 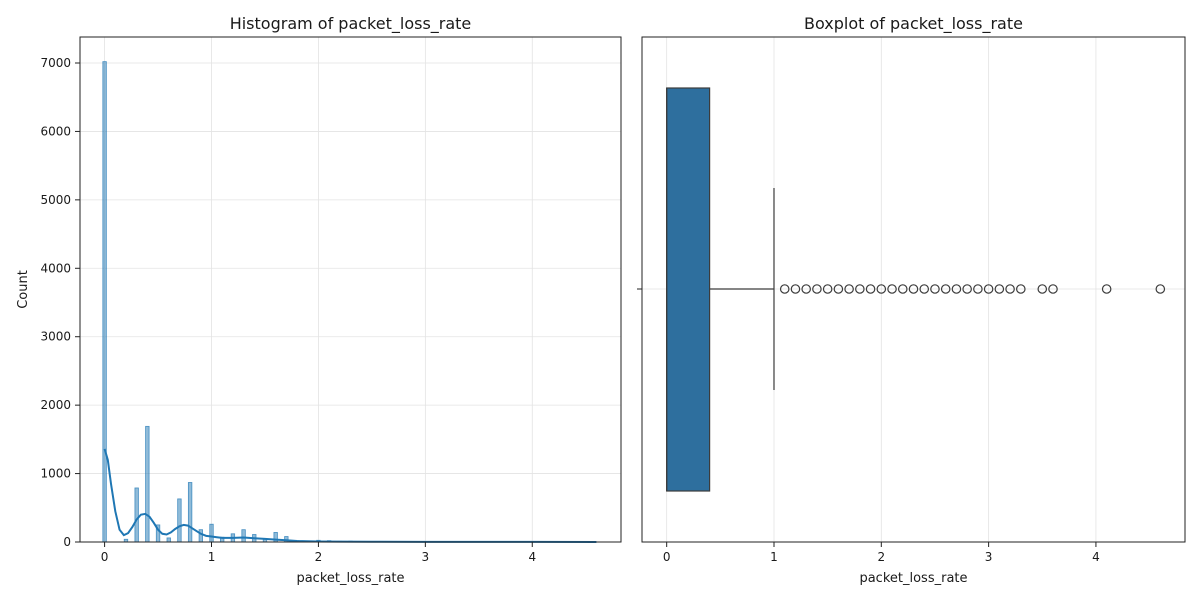 What do you see at coordinates (350, 578) in the screenshot?
I see `histogram-x-axis-label: packet_loss_rate` at bounding box center [350, 578].